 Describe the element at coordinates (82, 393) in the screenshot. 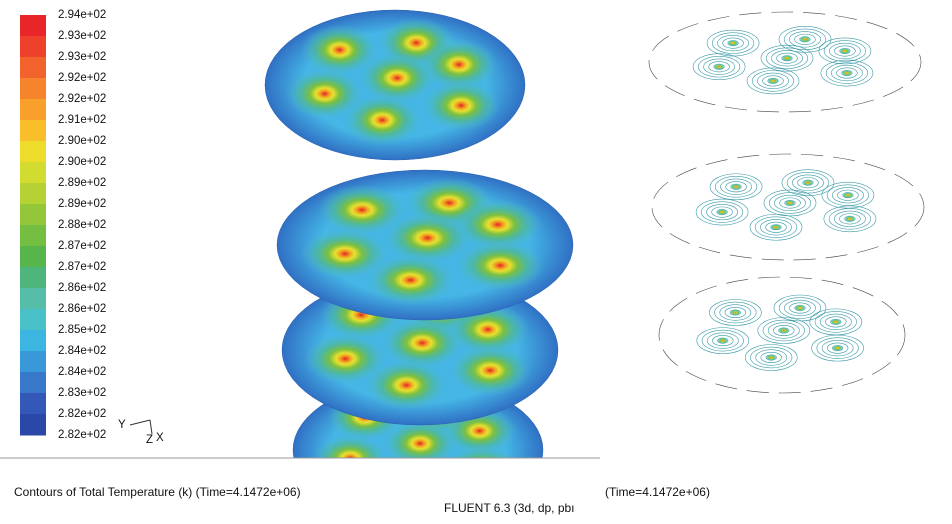

I see `legend-label: 2.83e+02` at that location.